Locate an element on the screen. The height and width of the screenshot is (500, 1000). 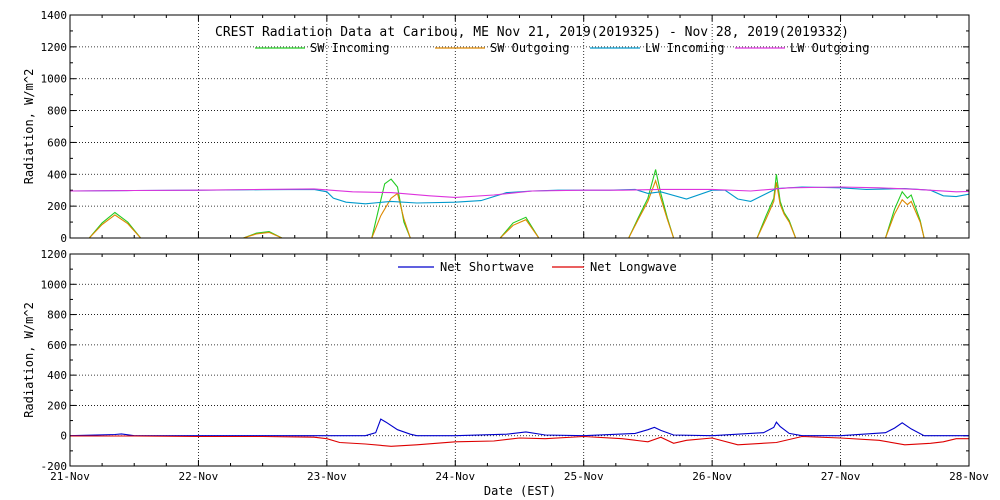
x-tick-label: 21-Nov is located at coordinates (70, 476).